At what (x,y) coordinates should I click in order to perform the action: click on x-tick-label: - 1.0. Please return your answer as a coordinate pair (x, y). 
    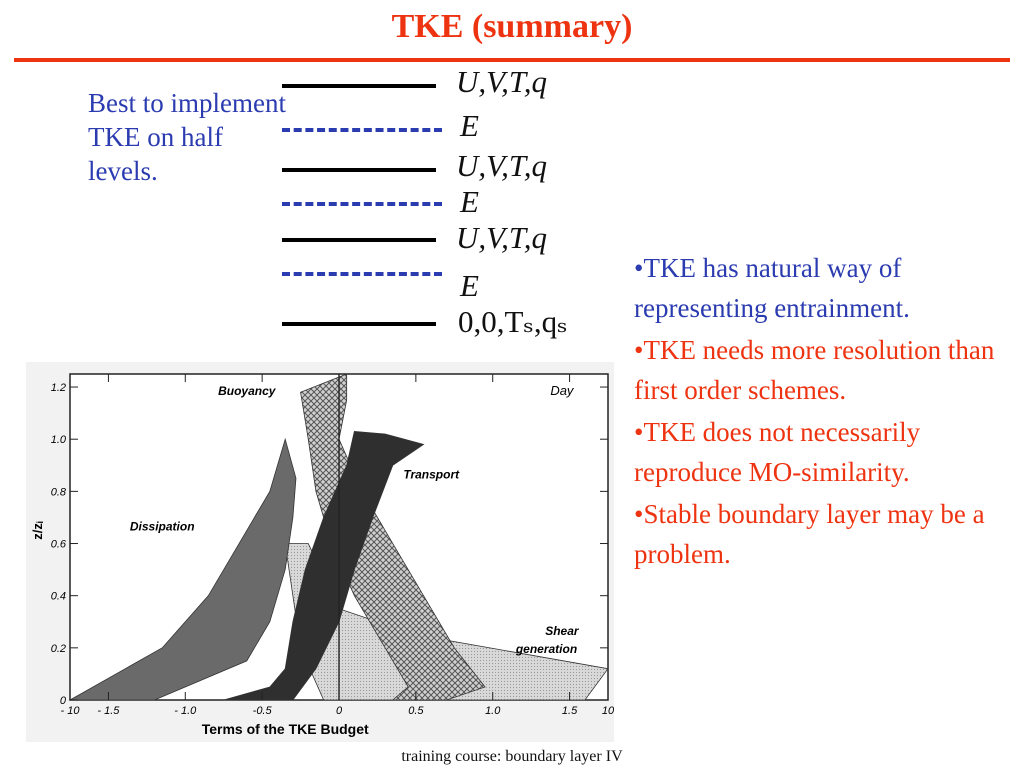
    Looking at the image, I should click on (185, 711).